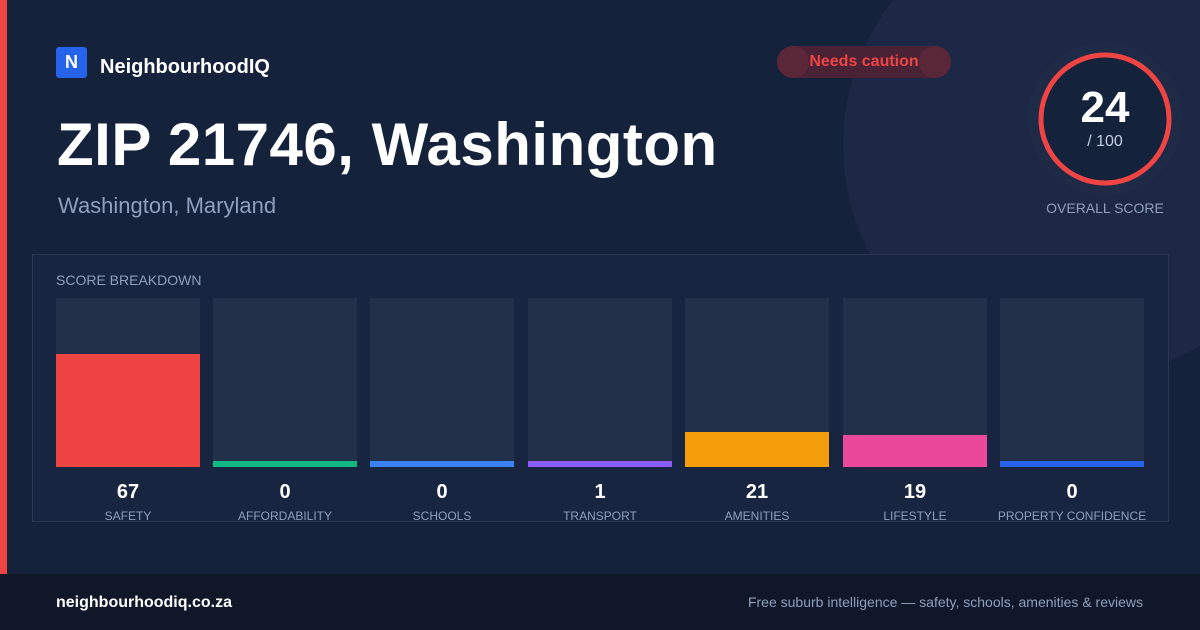 The image size is (1200, 630). I want to click on bar-value: 67, so click(128, 492).